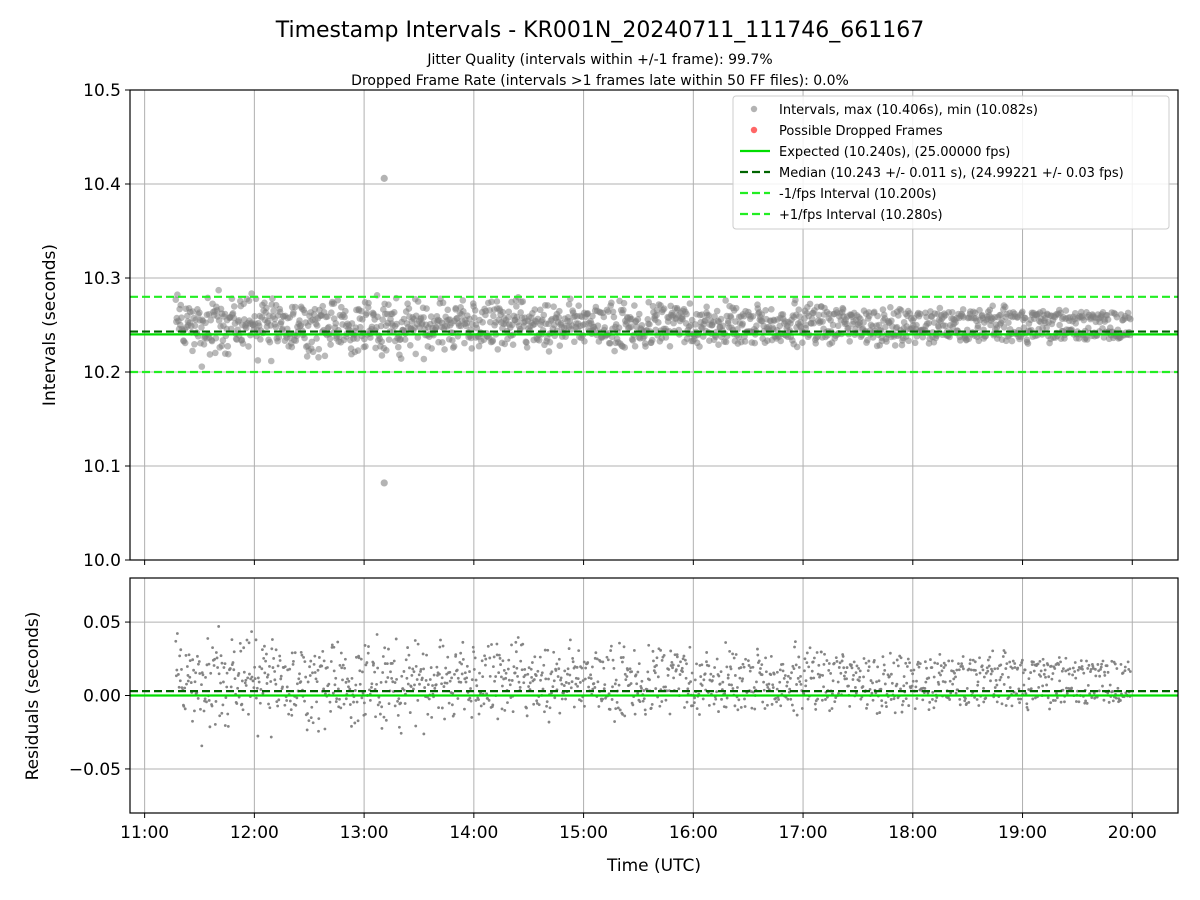 Image resolution: width=1200 pixels, height=900 pixels. I want to click on intervals-y-tick-label: 10.4, so click(102, 185).